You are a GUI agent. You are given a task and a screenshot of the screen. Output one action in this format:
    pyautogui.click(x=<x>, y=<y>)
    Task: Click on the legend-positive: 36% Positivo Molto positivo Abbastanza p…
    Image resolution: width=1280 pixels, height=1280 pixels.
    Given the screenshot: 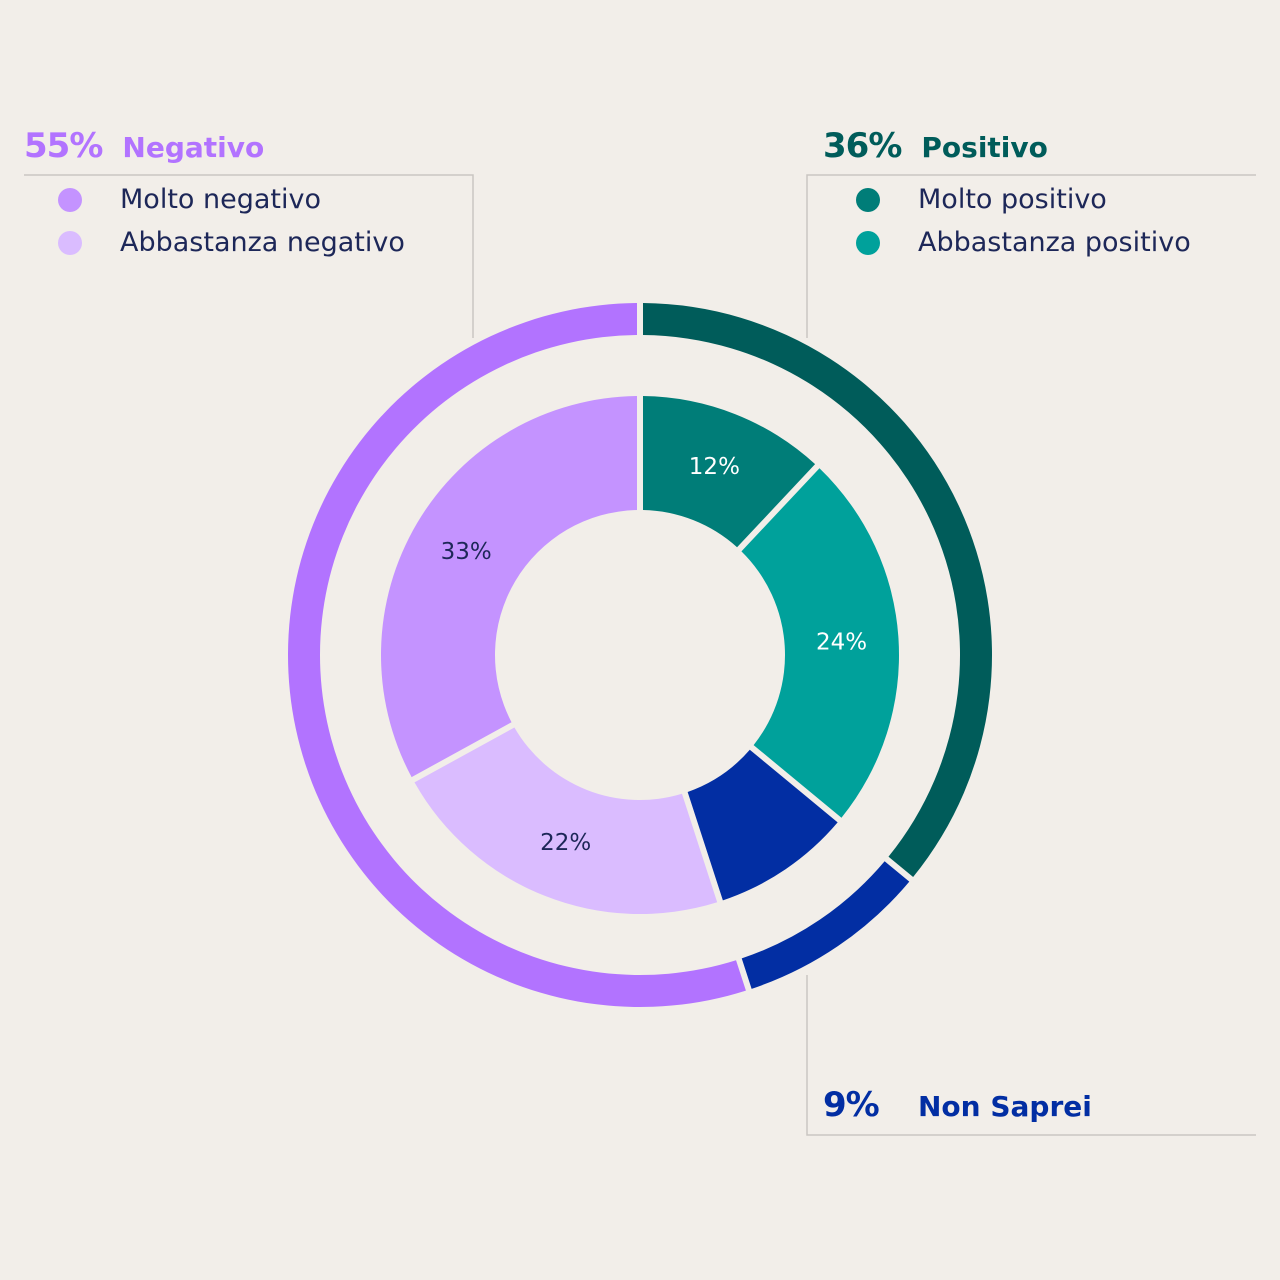 What is the action you would take?
    pyautogui.click(x=1043, y=195)
    